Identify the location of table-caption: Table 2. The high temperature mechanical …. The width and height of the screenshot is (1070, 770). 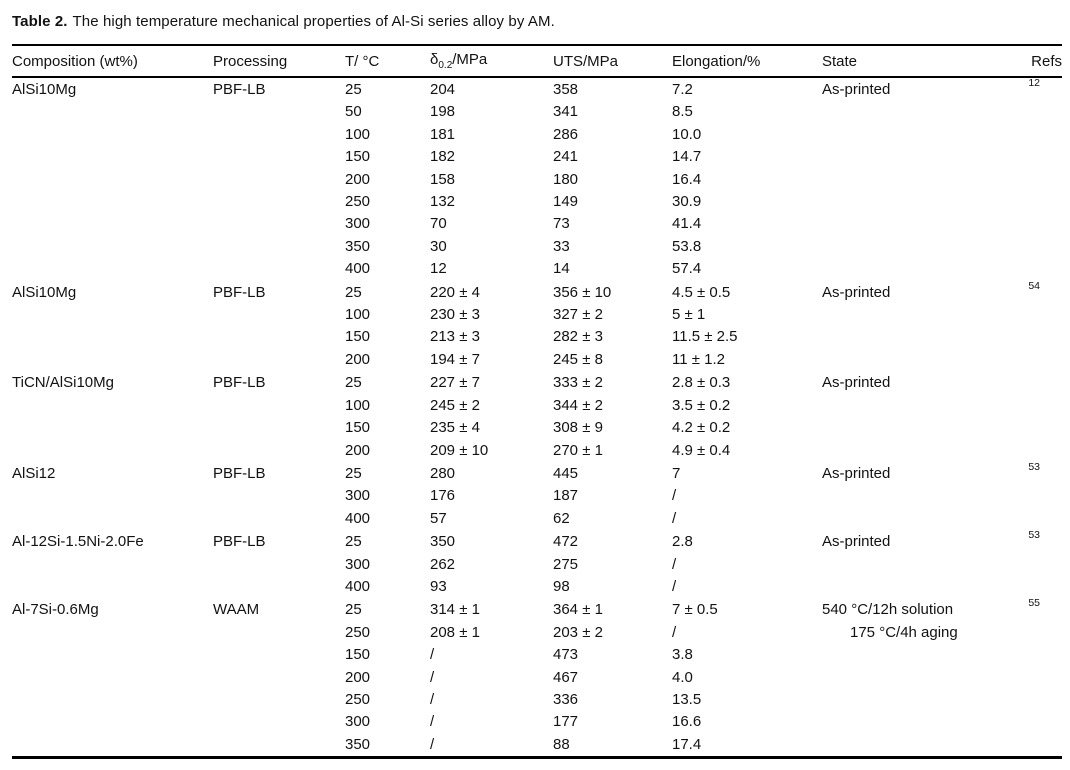
(537, 21).